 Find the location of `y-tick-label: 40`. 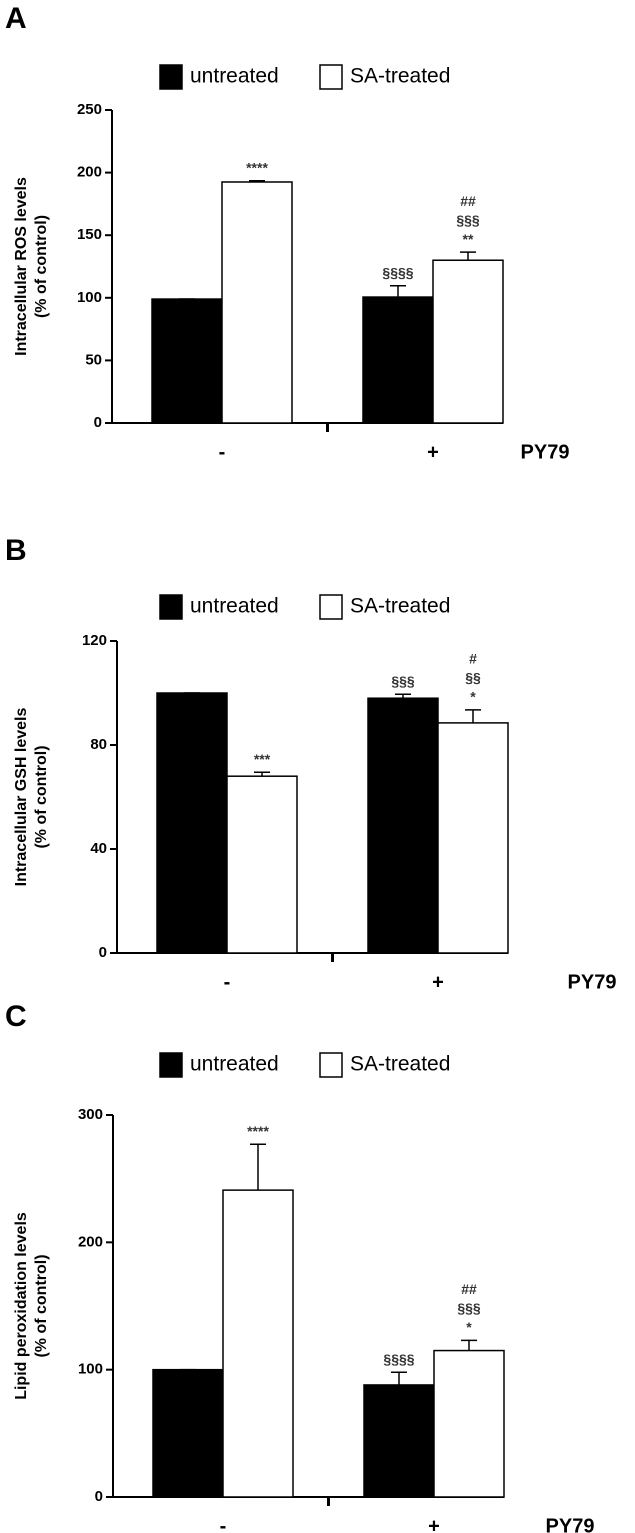

y-tick-label: 40 is located at coordinates (98, 848).